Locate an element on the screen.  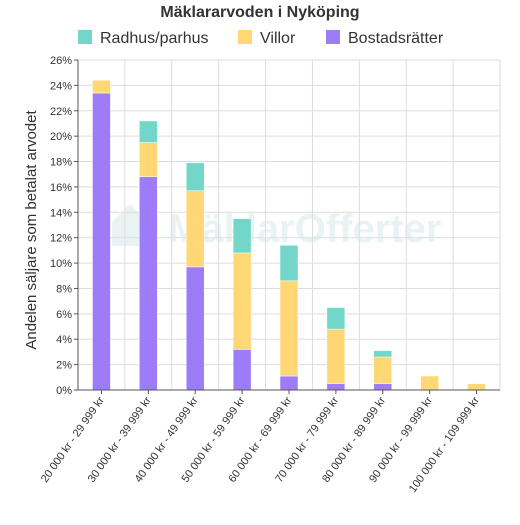
y-tick-label: 22% is located at coordinates (61, 112).